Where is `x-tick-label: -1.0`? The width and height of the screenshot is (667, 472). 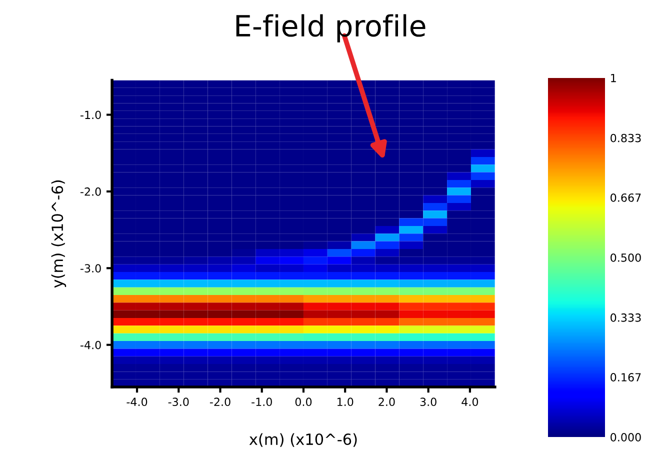 x-tick-label: -1.0 is located at coordinates (262, 402).